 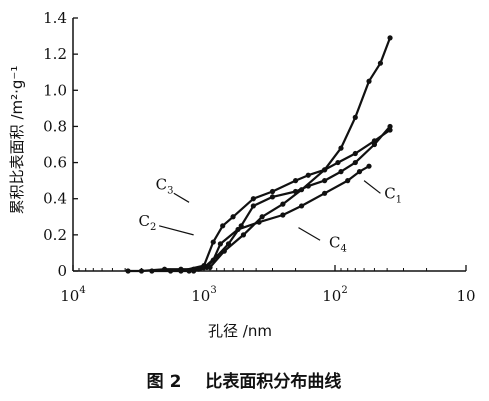 What do you see at coordinates (334, 295) in the screenshot?
I see `x-tick-label: 10²` at bounding box center [334, 295].